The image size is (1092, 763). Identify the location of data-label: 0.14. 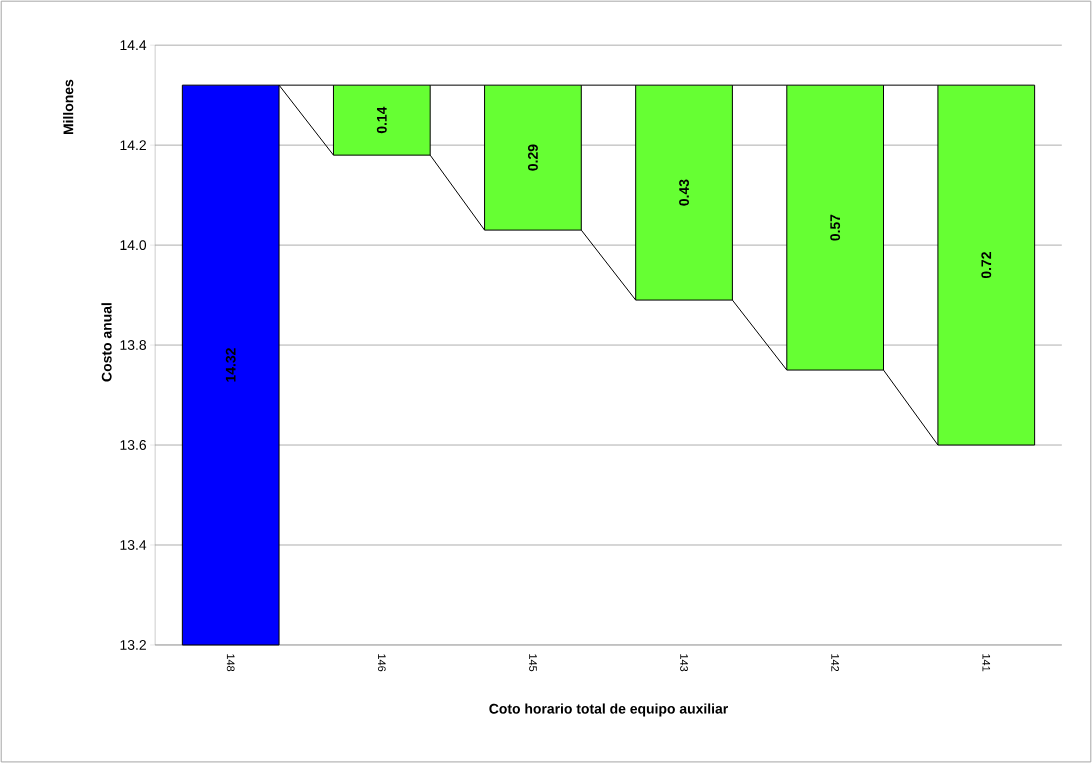
(381, 120).